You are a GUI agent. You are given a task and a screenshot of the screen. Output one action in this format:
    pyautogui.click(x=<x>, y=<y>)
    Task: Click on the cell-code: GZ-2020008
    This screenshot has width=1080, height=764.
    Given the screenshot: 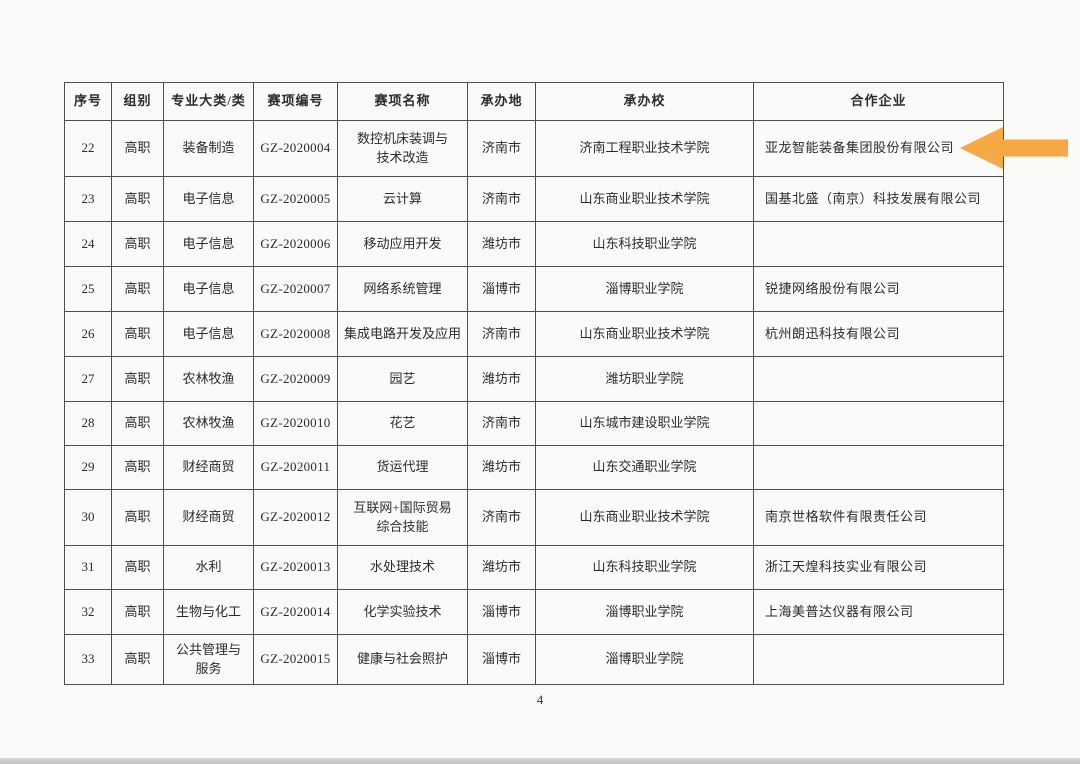 What is the action you would take?
    pyautogui.click(x=295, y=334)
    